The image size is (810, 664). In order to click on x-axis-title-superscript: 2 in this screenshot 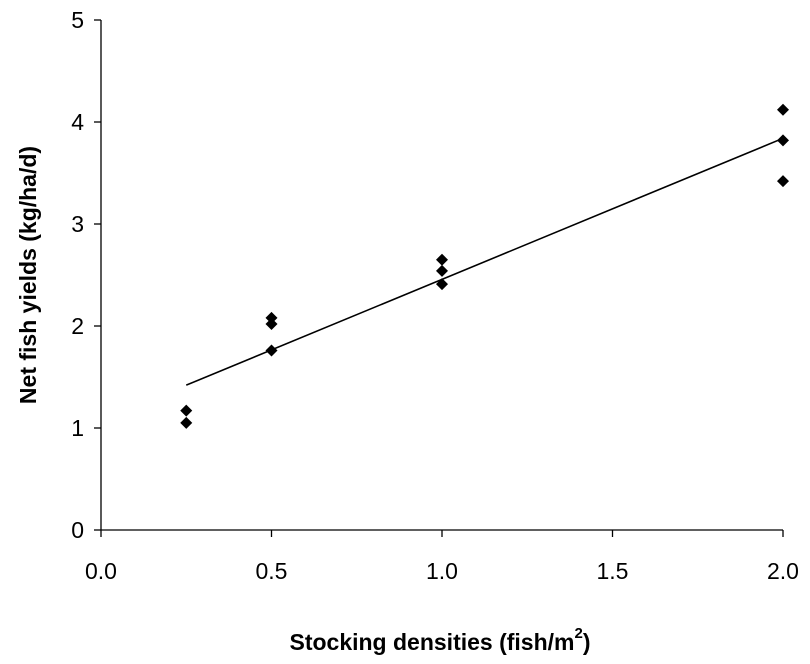, I will do `click(578, 633)`.